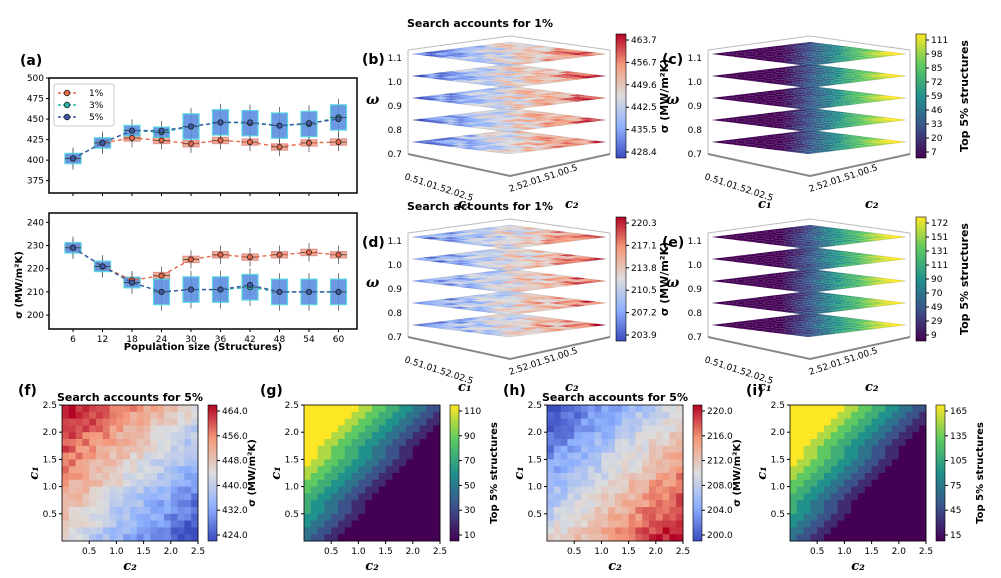  I want to click on z-tick-label: 0.7, so click(395, 338).